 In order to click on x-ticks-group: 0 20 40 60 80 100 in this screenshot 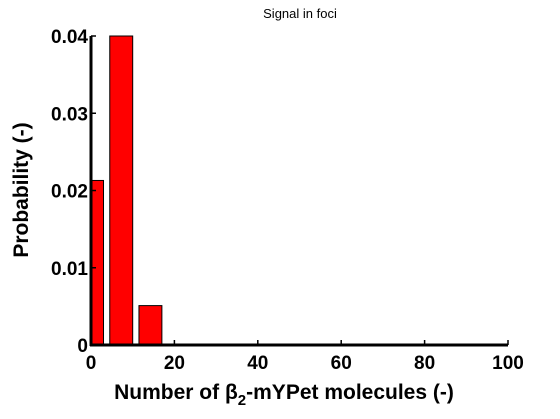, I will do `click(305, 357)`.